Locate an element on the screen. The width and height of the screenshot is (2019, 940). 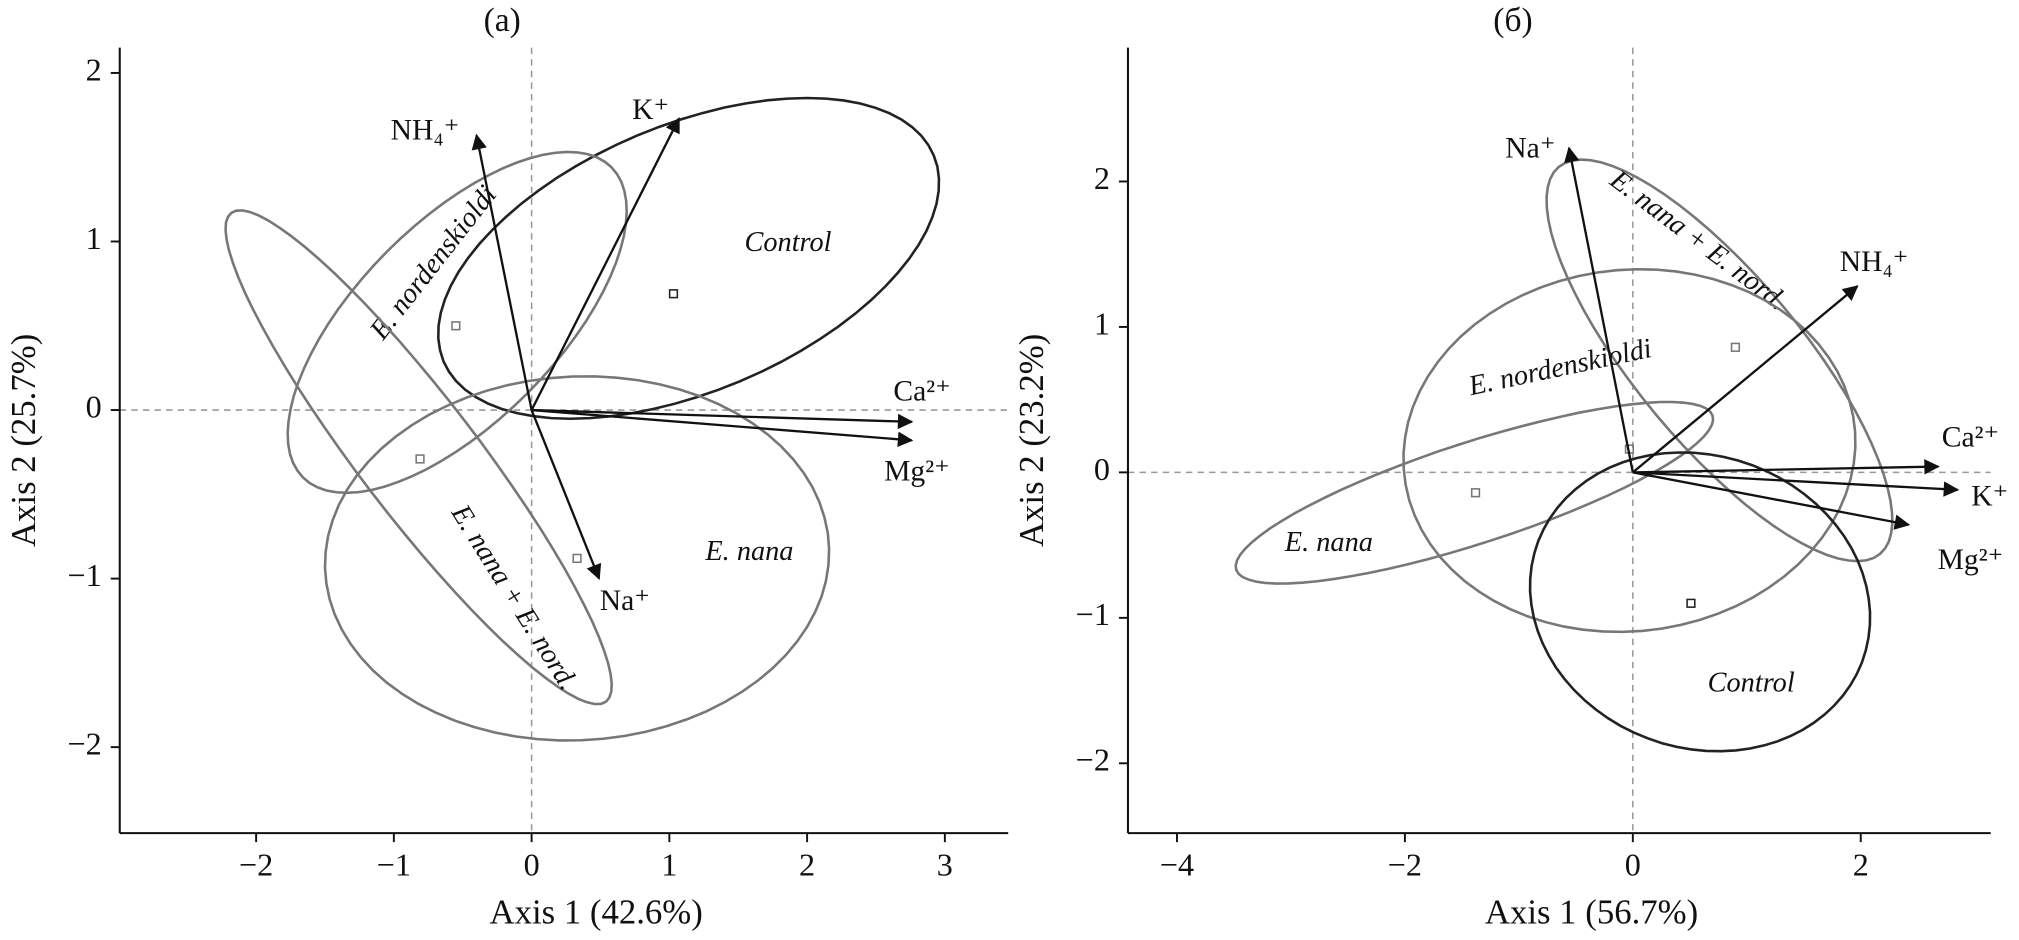
x-axis-label: Axis 1 (56.7%) is located at coordinates (1591, 912).